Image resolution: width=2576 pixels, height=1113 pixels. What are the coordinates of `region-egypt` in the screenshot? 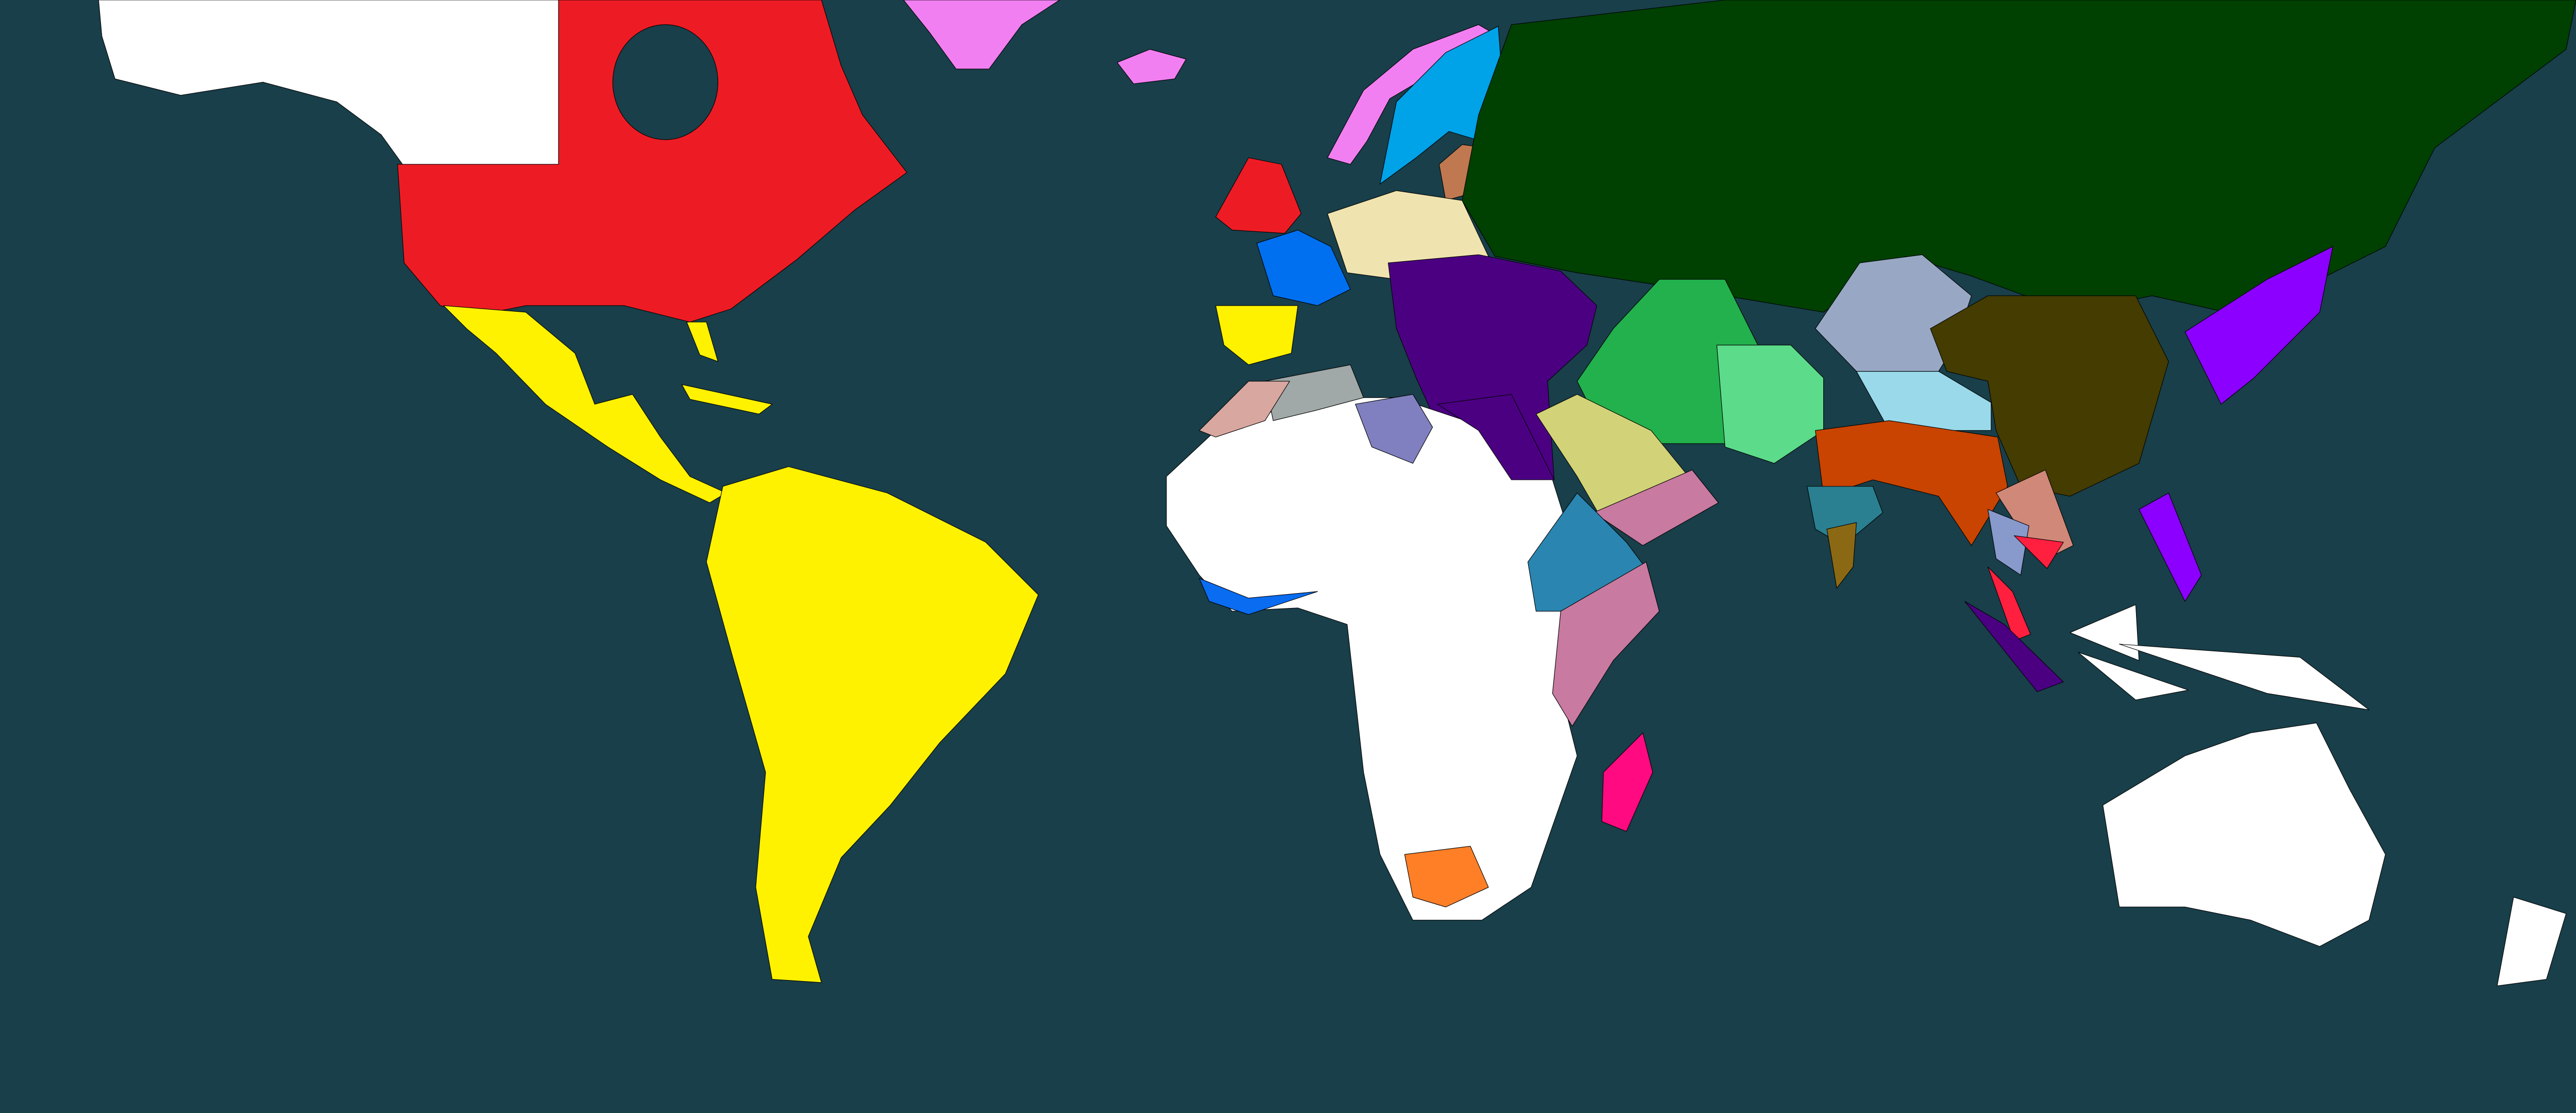 It's located at (1496, 437).